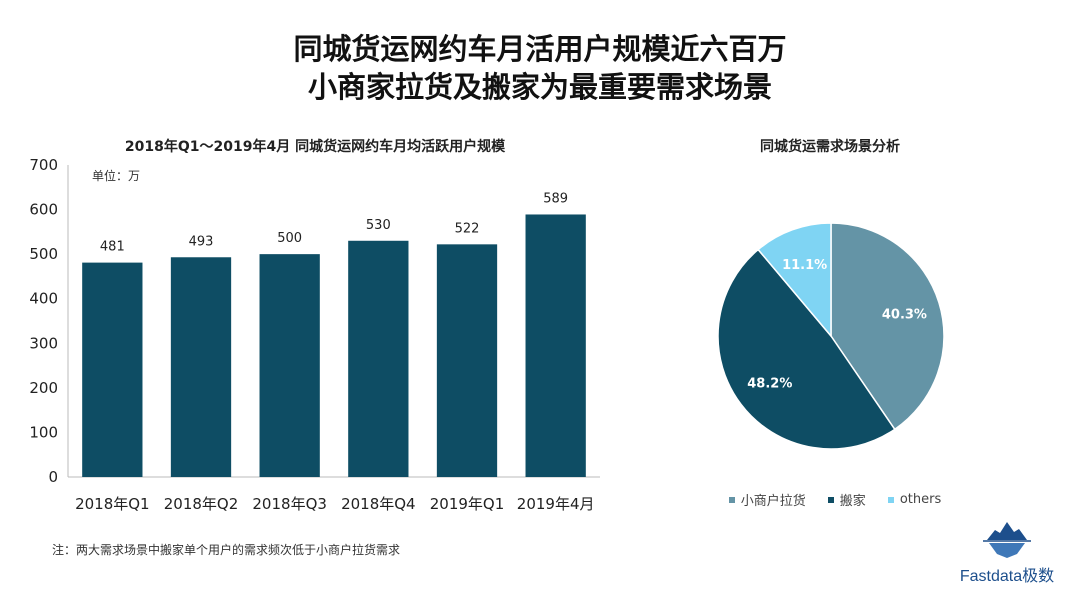  Describe the element at coordinates (43, 299) in the screenshot. I see `y-tick-label: 400` at that location.